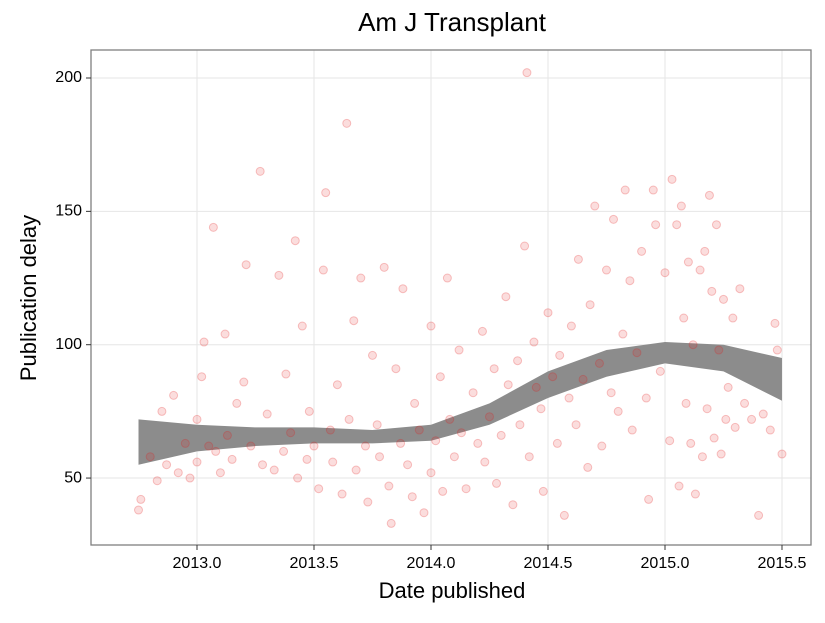 The image size is (825, 623). I want to click on y-tick-label: 150, so click(68, 211).